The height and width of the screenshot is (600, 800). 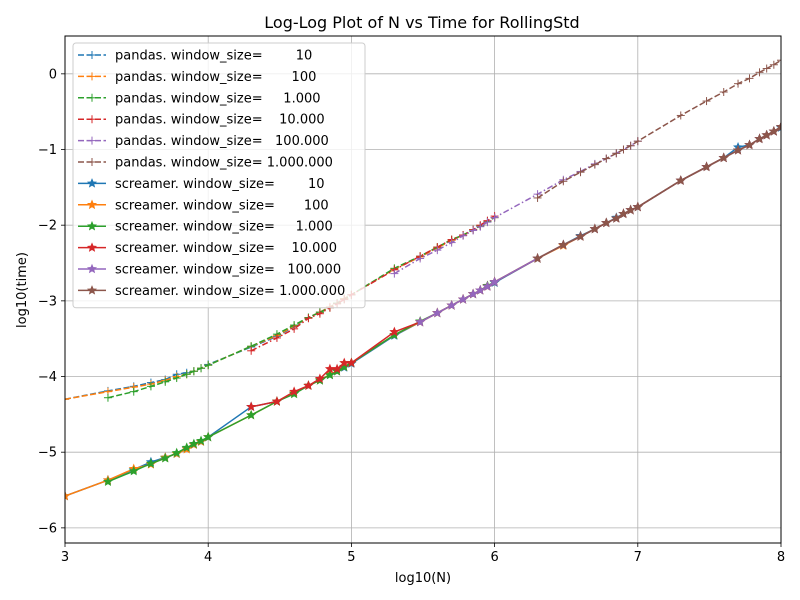 What do you see at coordinates (222, 205) in the screenshot?
I see `legend-label: screamer. window_size= 100` at bounding box center [222, 205].